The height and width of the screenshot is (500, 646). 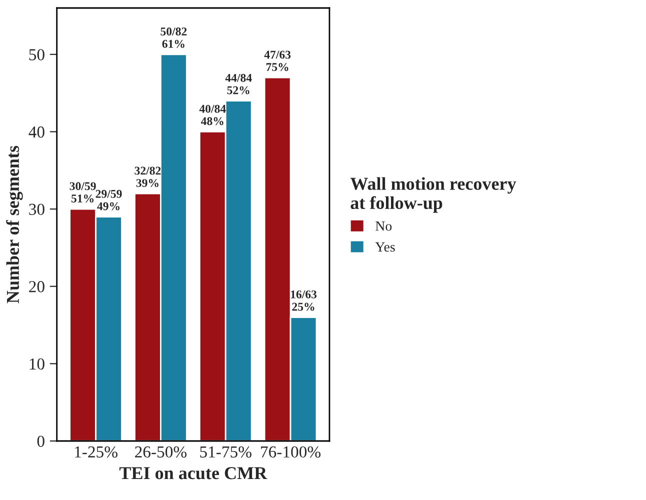 What do you see at coordinates (385, 247) in the screenshot?
I see `legend-label: Yes` at bounding box center [385, 247].